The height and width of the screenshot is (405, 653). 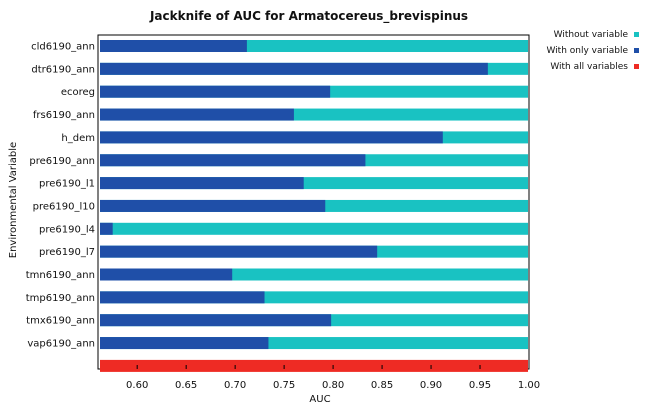 I want to click on x-axis-ticks: 0.60 0.65 0.70 0.75 0.80 0.85 0.90 0.95 1.00, so click(x=333, y=378).